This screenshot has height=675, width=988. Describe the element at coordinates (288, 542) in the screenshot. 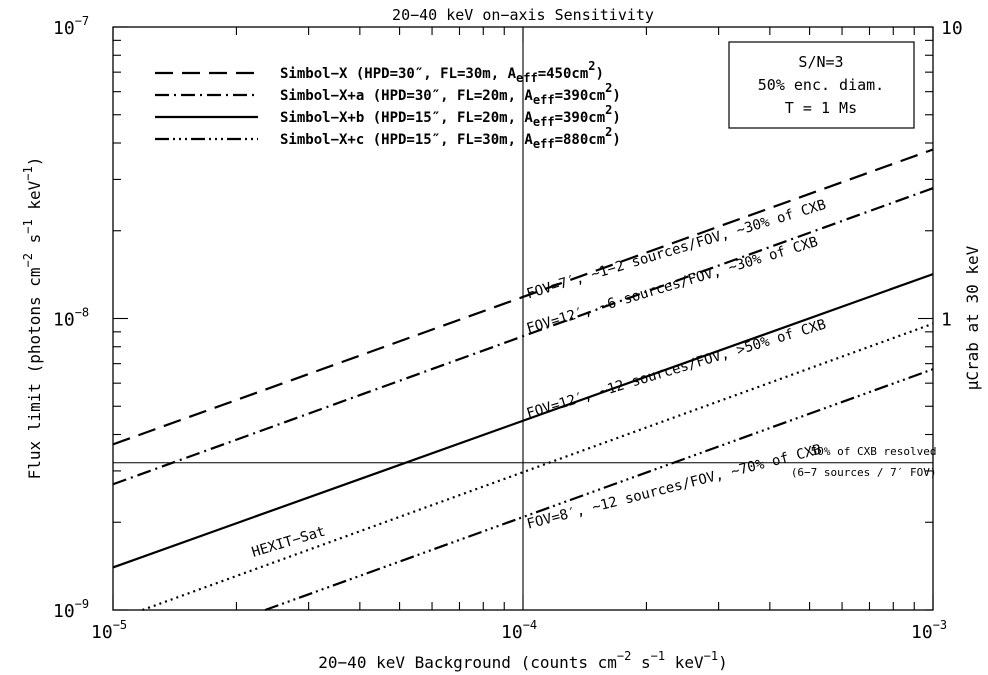

I see `annotation-4: HEXIT−Sat` at that location.